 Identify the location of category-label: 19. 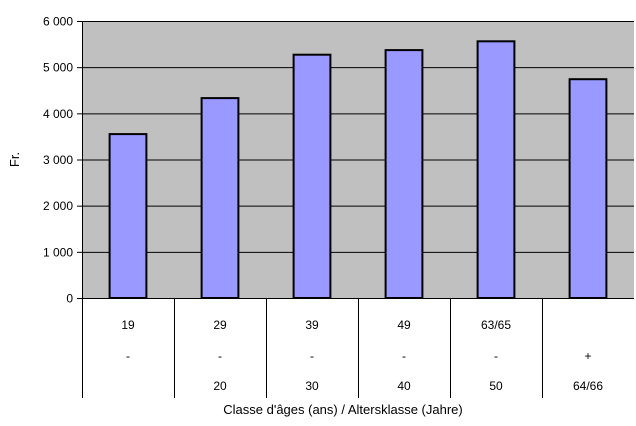
(128, 325).